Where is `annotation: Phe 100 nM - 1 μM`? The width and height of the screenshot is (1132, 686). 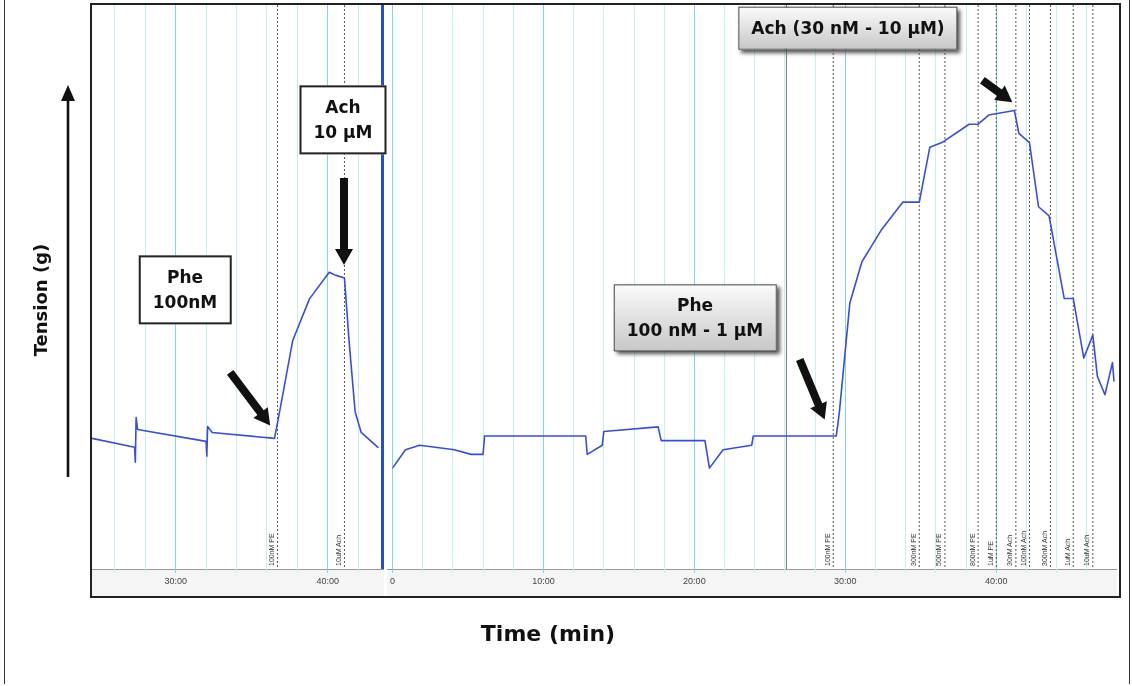
annotation: Phe 100 nM - 1 μM is located at coordinates (695, 318).